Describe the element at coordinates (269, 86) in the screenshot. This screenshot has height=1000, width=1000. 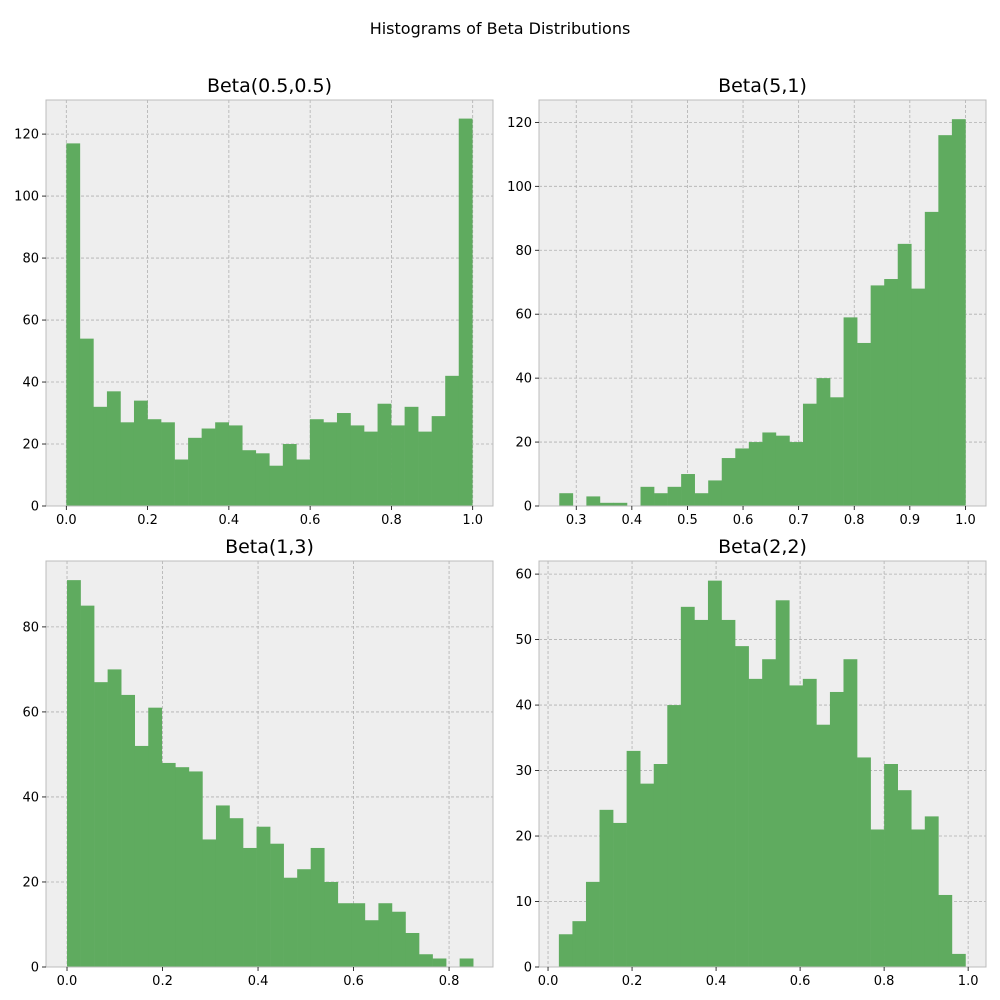
I see `panel-title: Beta(0.5,0.5)` at that location.